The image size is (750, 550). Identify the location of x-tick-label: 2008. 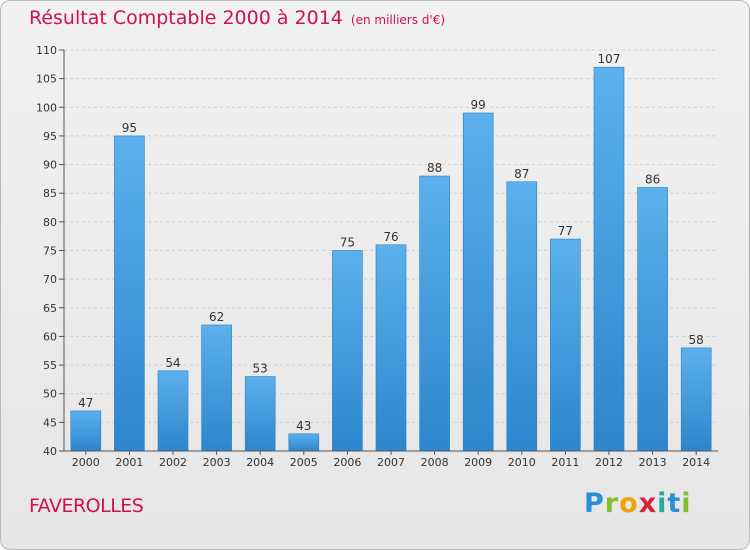
(435, 462).